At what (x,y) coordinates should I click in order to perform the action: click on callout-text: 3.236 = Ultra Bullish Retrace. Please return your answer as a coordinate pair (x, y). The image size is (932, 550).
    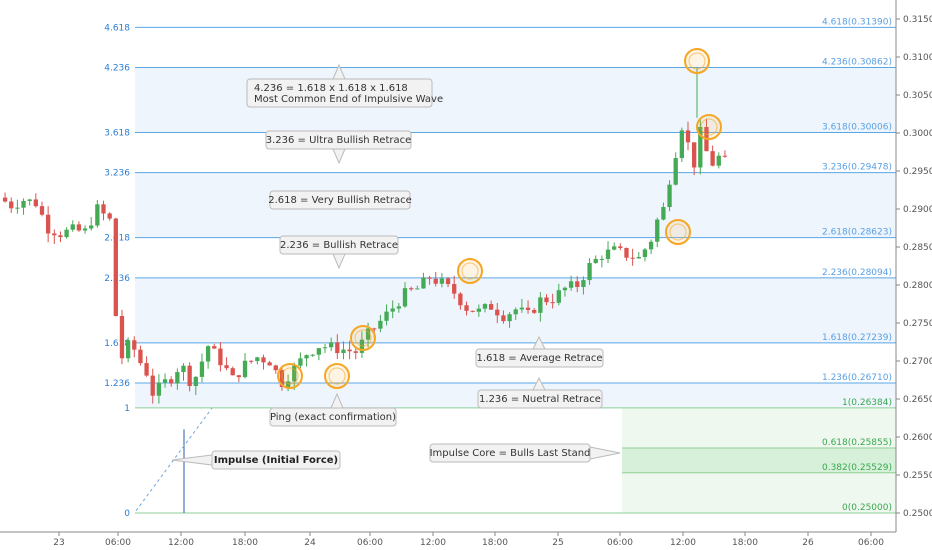
    Looking at the image, I should click on (339, 140).